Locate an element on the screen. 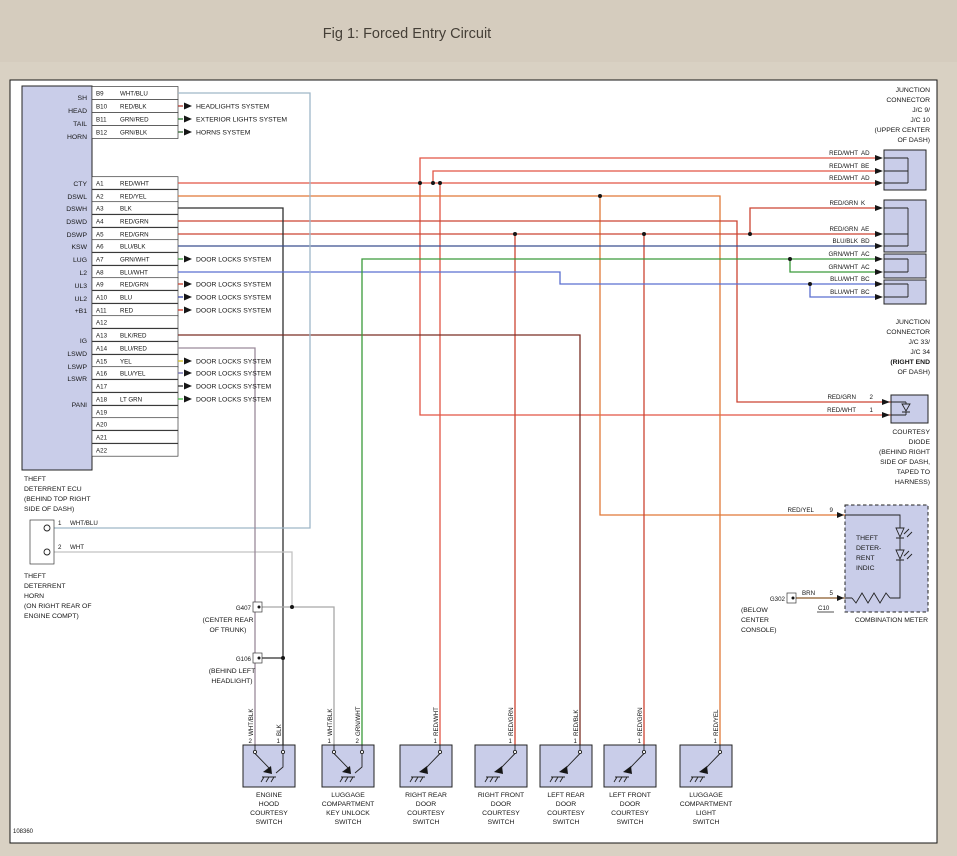 Image resolution: width=957 pixels, height=856 pixels. caption-line: (UPPER CENTER is located at coordinates (902, 130).